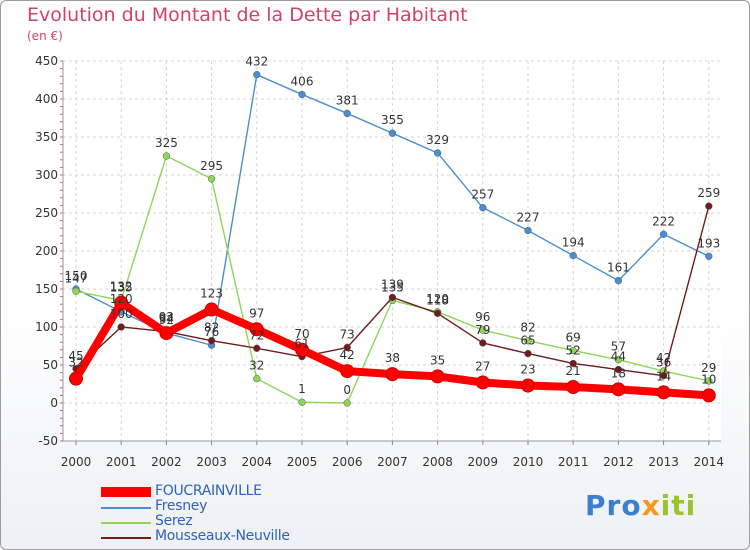 This screenshot has height=550, width=750. What do you see at coordinates (708, 379) in the screenshot?
I see `data-label-foucrainville: 10` at bounding box center [708, 379].